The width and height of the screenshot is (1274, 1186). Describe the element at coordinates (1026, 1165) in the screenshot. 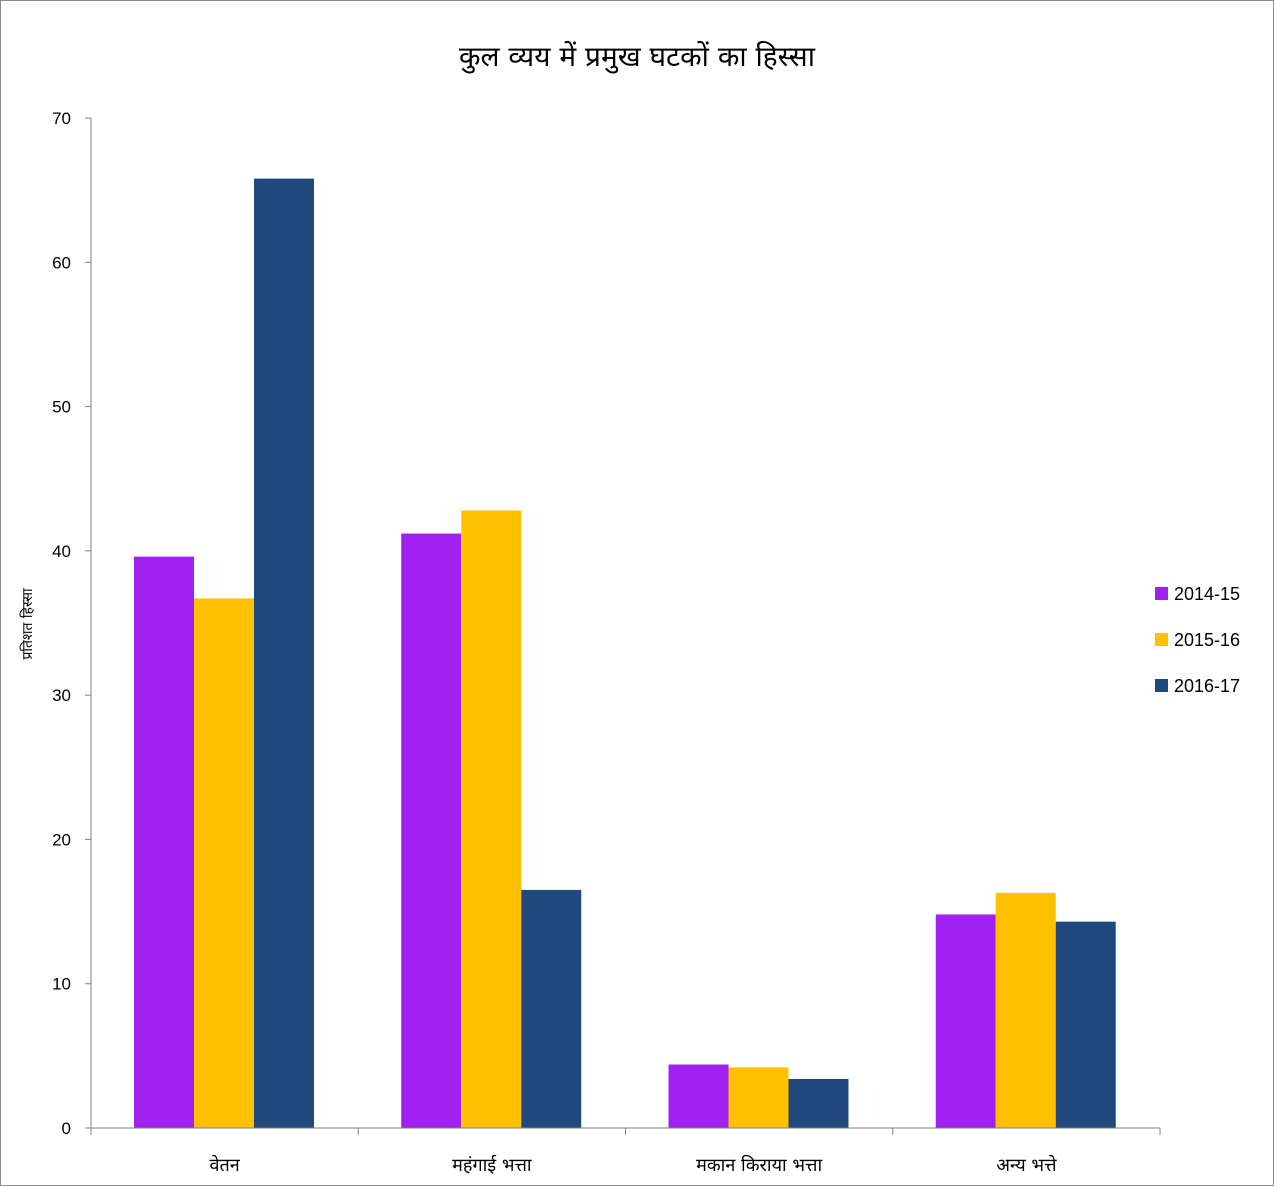

I see `x-category-label: अन्य भत्ते` at that location.